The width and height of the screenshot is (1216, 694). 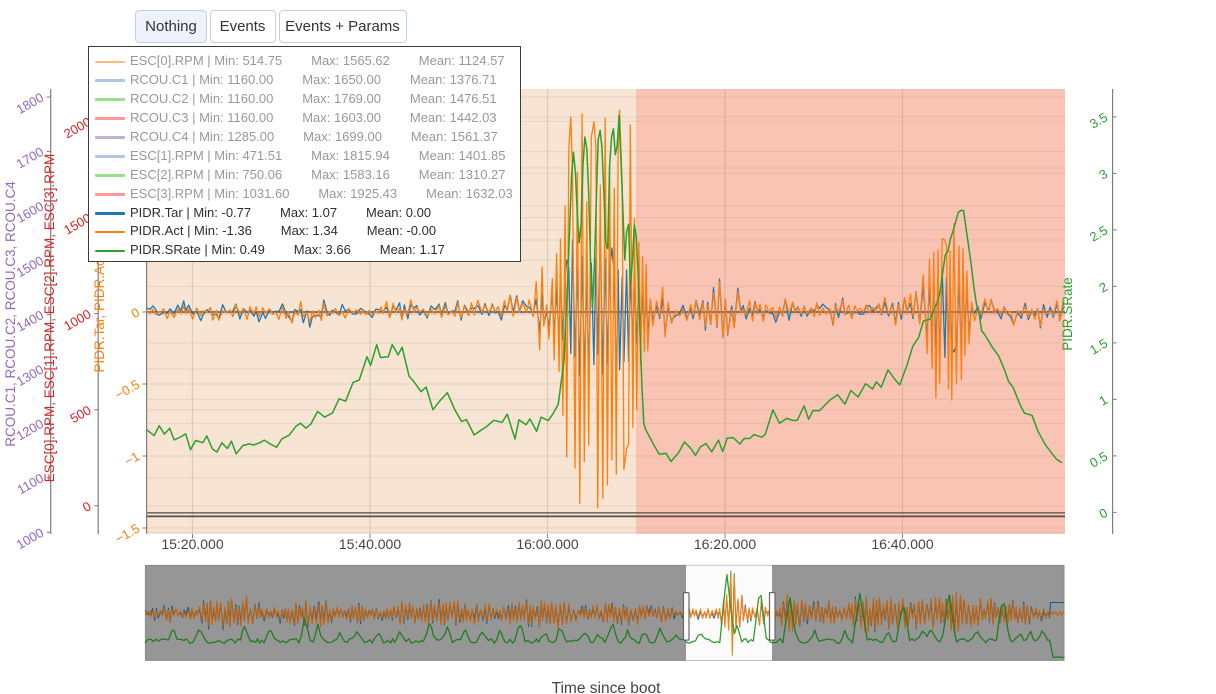 I want to click on svg-text: 16:00.000, so click(x=547, y=544).